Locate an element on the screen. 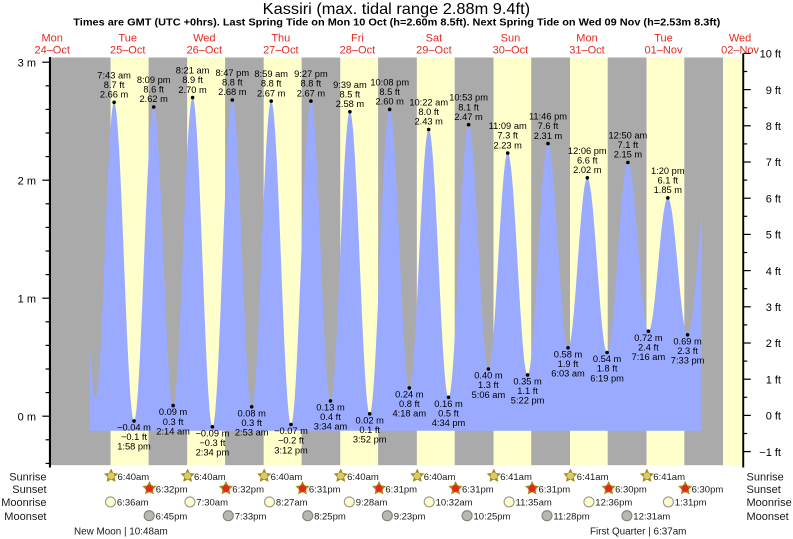  svg-text: 6.1 ft is located at coordinates (667, 181).